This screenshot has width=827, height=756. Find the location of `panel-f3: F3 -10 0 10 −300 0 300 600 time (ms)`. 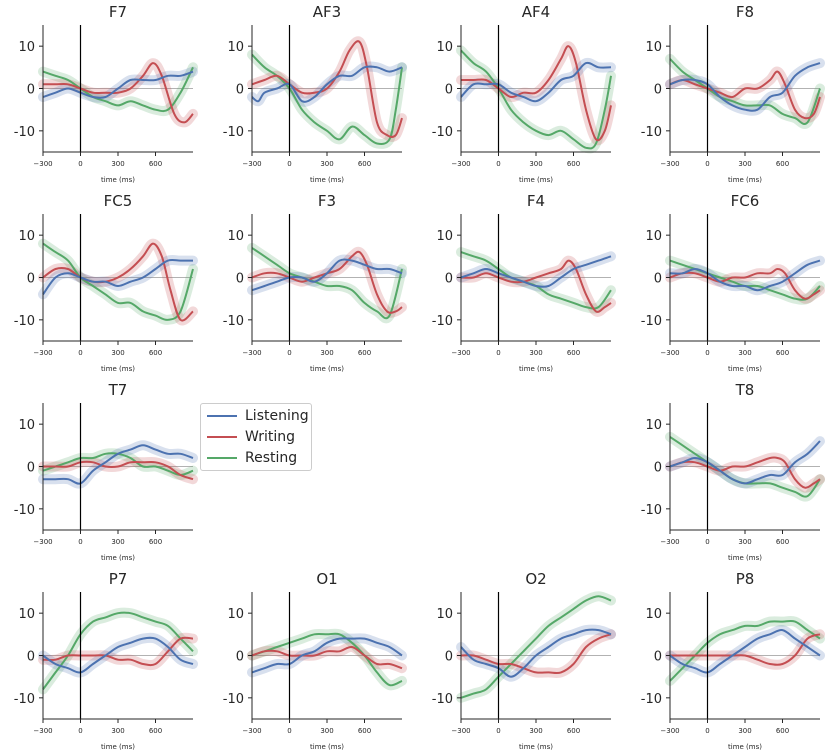

panel-f3: F3 -10 0 10 −300 0 300 600 time (ms) is located at coordinates (315, 282).